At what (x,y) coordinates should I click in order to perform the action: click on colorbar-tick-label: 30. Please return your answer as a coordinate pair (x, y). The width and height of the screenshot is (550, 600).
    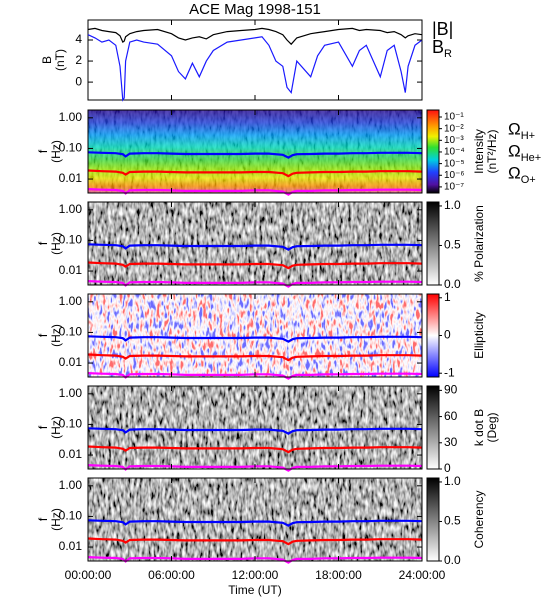
    Looking at the image, I should click on (451, 442).